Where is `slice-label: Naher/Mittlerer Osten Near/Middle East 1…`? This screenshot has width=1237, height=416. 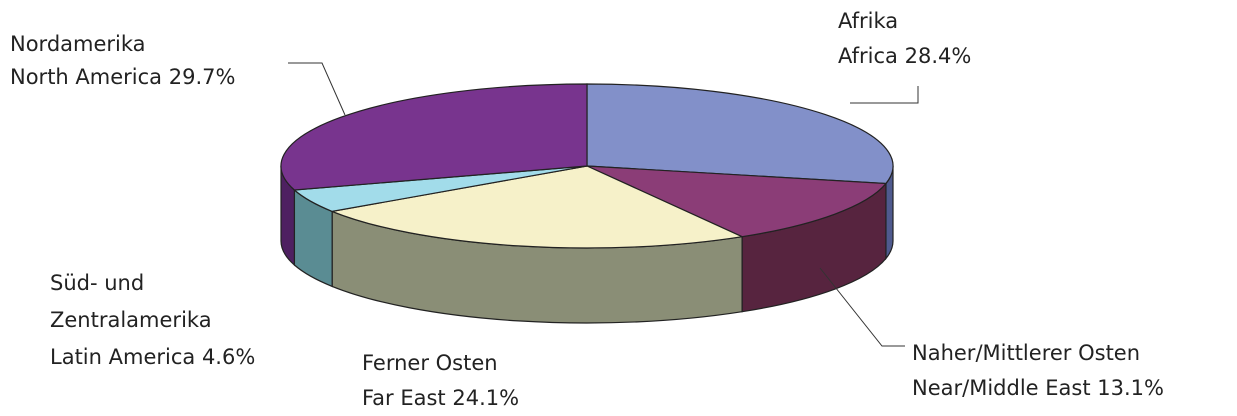
slice-label: Naher/Mittlerer Osten Near/Middle East 1… is located at coordinates (1038, 371).